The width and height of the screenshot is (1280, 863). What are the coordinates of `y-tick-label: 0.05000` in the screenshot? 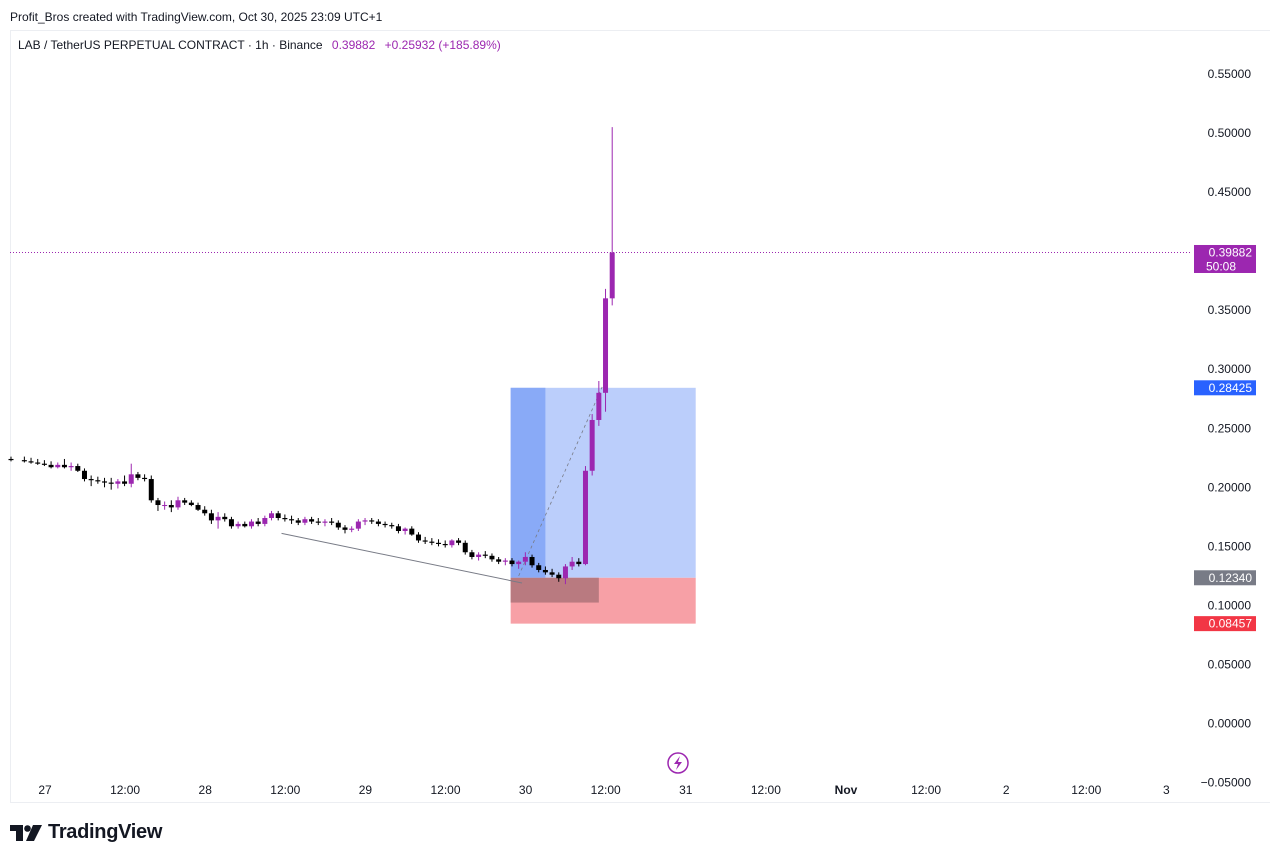 It's located at (1230, 664).